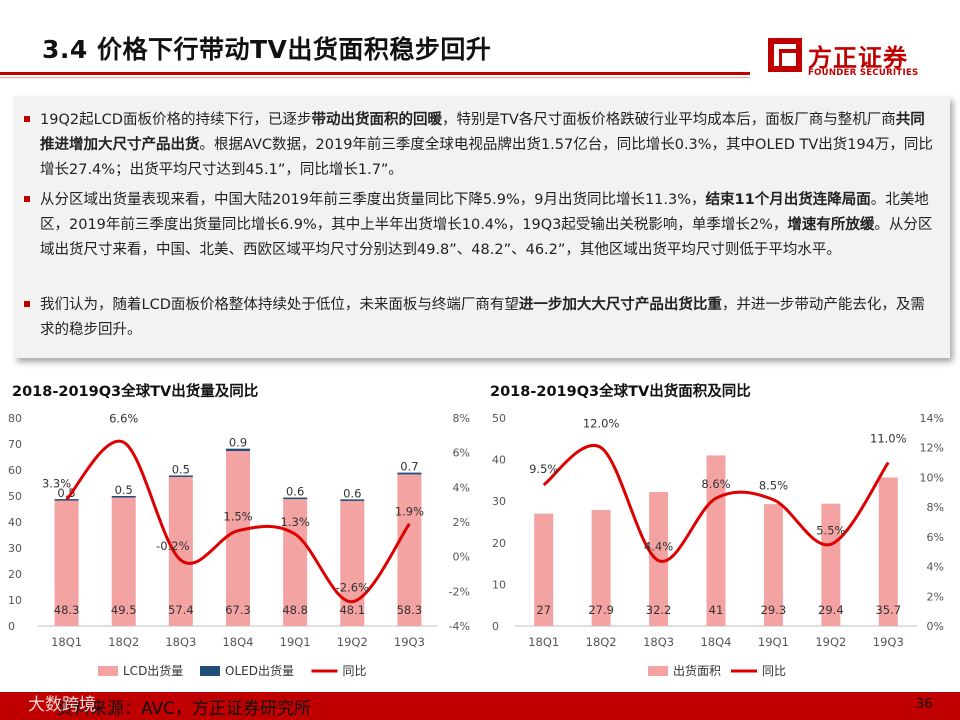  I want to click on bullet-text: 19Q2起LCD面板价格的持续下行，已逐步, so click(176, 120).